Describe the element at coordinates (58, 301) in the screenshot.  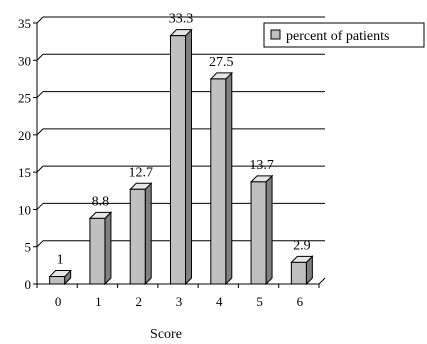
I see `x-tick-label: 0` at that location.